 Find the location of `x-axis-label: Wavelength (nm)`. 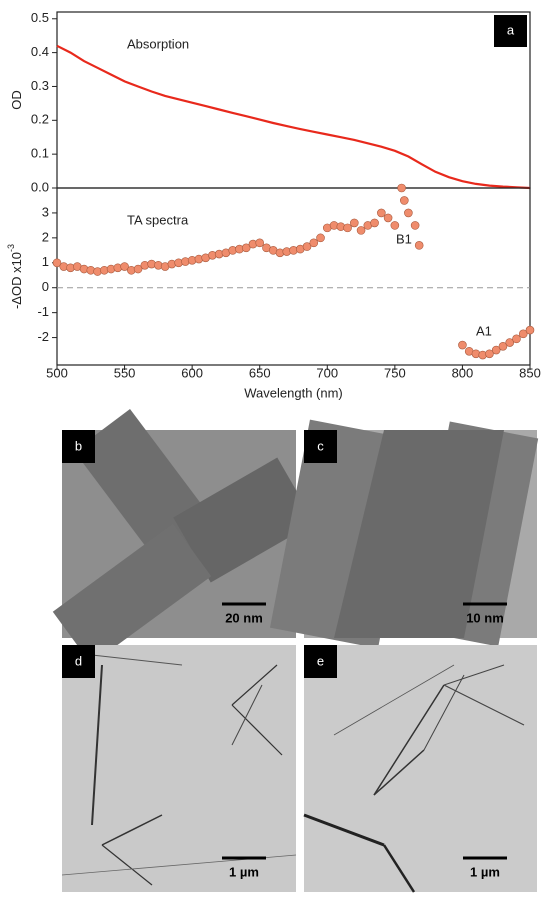

x-axis-label: Wavelength (nm) is located at coordinates (293, 392).